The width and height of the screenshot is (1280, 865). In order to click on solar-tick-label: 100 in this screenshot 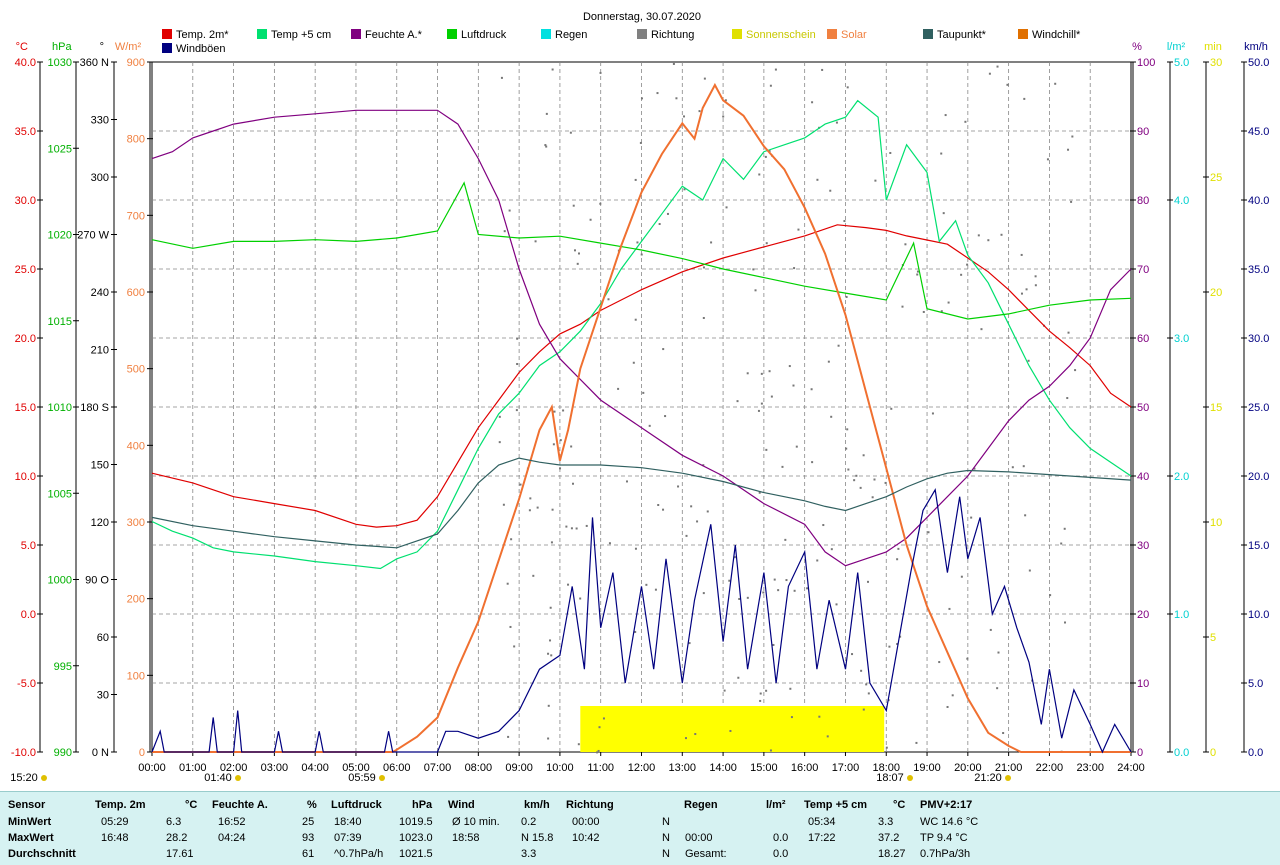, I will do `click(136, 676)`.